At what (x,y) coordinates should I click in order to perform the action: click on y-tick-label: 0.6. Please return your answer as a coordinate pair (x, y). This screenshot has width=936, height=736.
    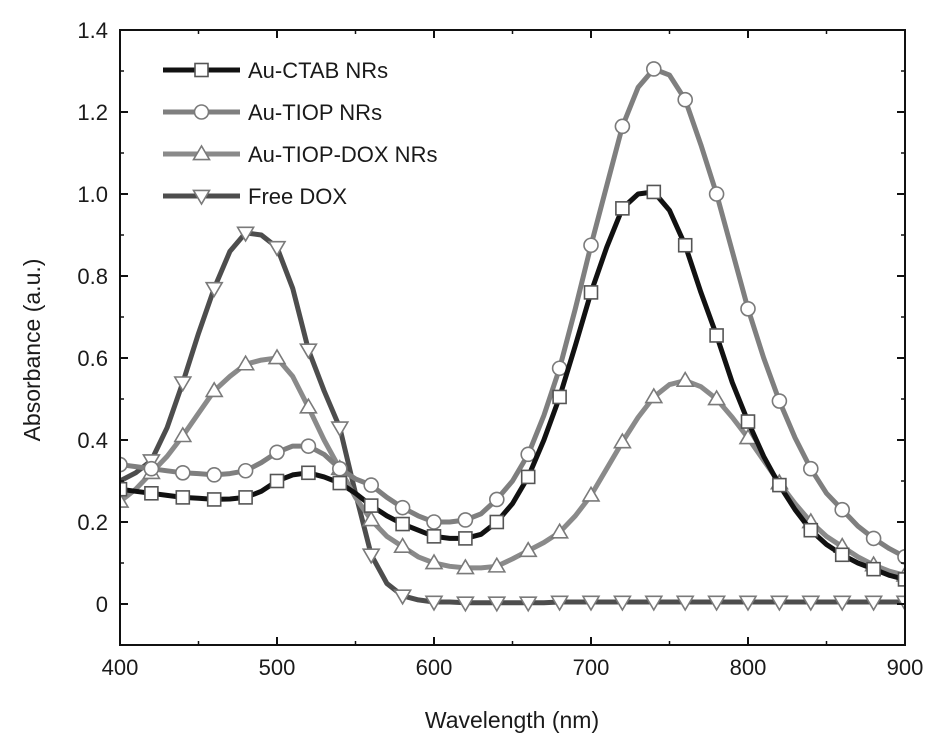
    Looking at the image, I should click on (92, 358).